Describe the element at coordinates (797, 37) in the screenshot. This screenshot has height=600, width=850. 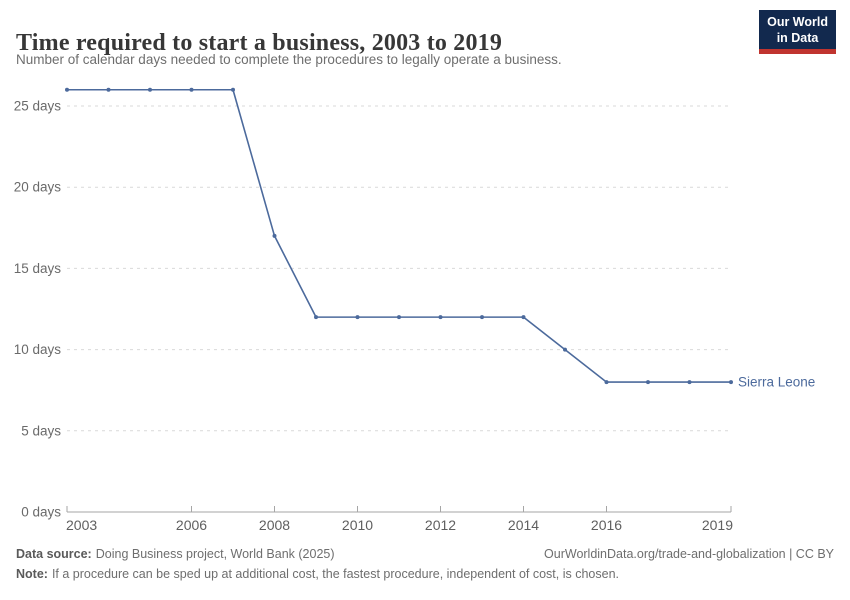
I see `owid-logo-line2: in Data` at that location.